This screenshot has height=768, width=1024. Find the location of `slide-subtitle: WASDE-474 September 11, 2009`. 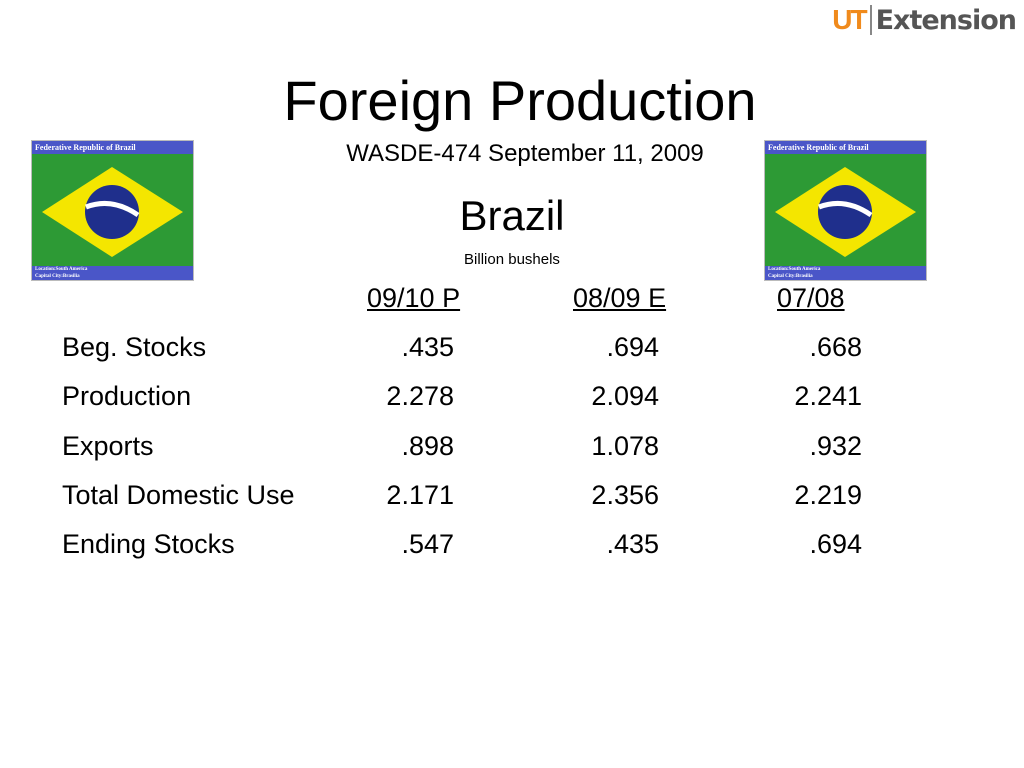

slide-subtitle: WASDE-474 September 11, 2009 is located at coordinates (525, 153).